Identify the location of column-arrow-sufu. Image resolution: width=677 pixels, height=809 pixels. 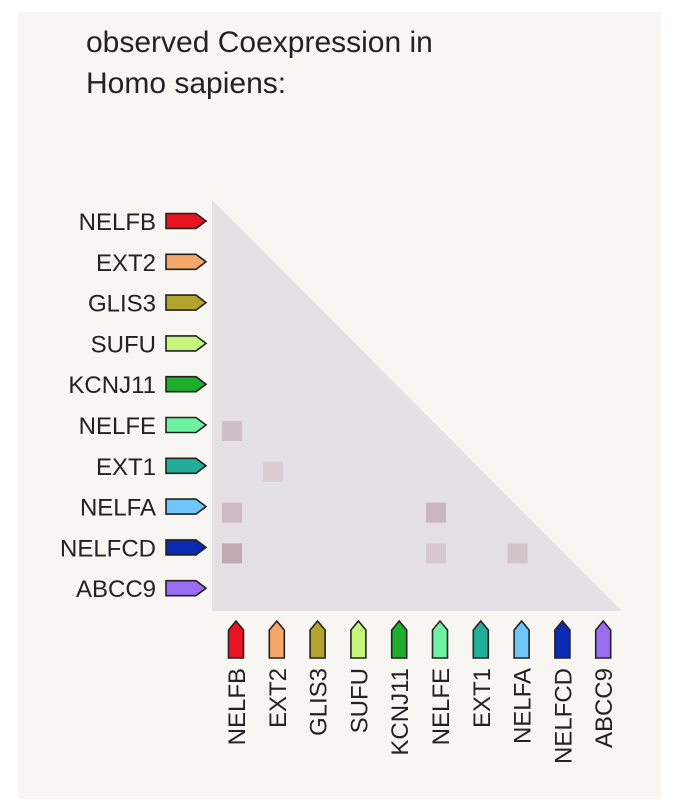
(358, 639).